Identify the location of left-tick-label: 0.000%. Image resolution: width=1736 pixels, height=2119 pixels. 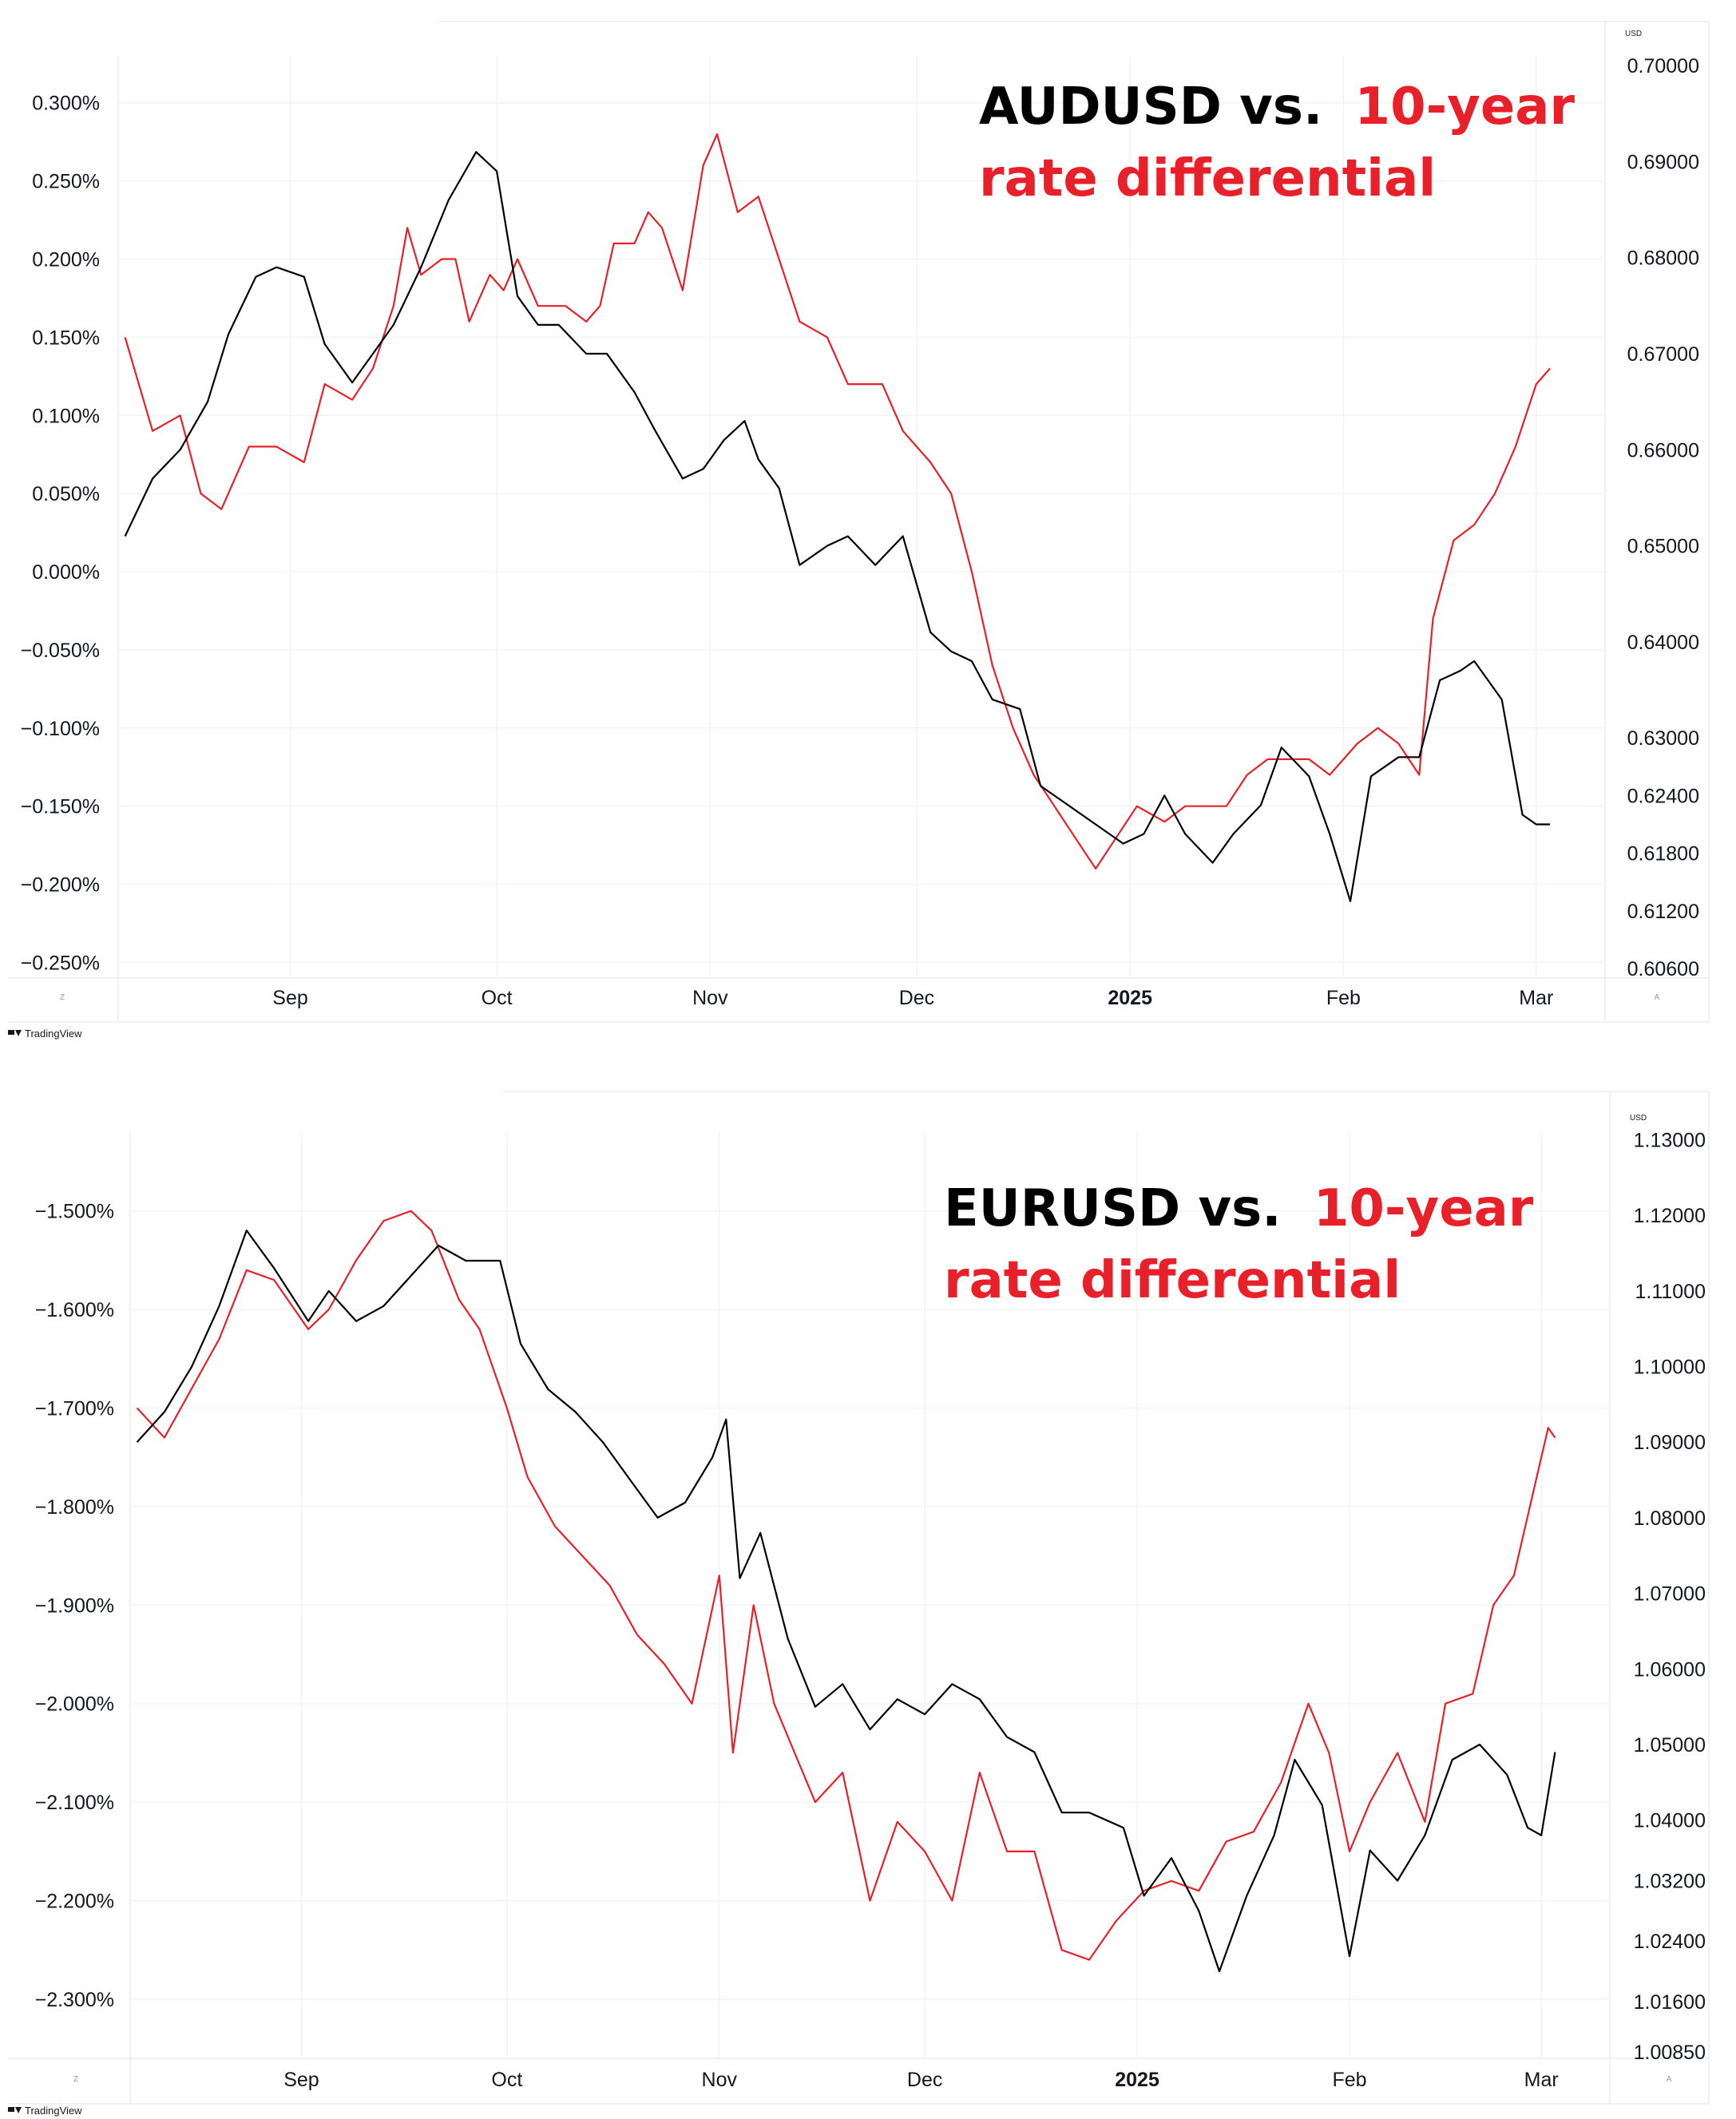
(66, 572).